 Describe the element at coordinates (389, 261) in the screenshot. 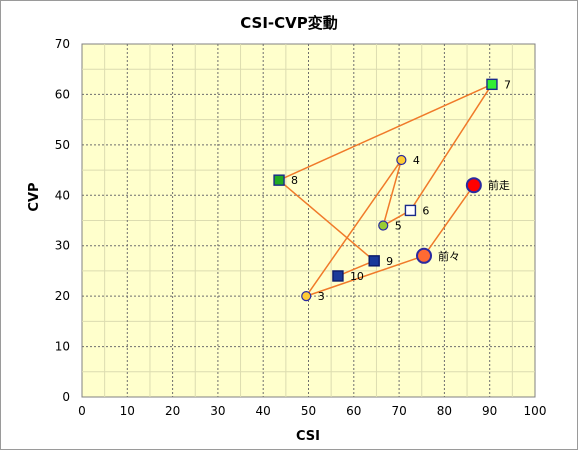

I see `point-label-9: 9` at that location.